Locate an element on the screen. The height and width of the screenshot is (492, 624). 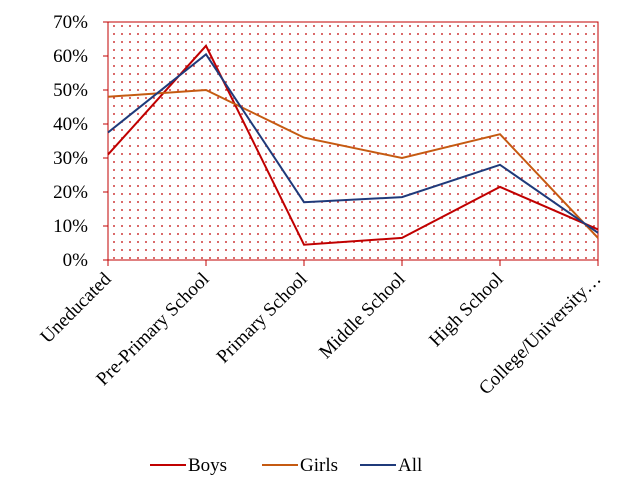
y-tick-label: 40% is located at coordinates (70, 124).